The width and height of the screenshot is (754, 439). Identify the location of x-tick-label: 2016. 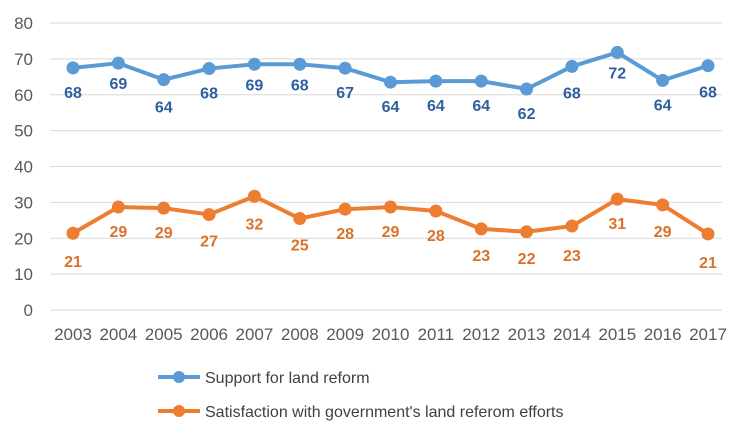
(663, 334).